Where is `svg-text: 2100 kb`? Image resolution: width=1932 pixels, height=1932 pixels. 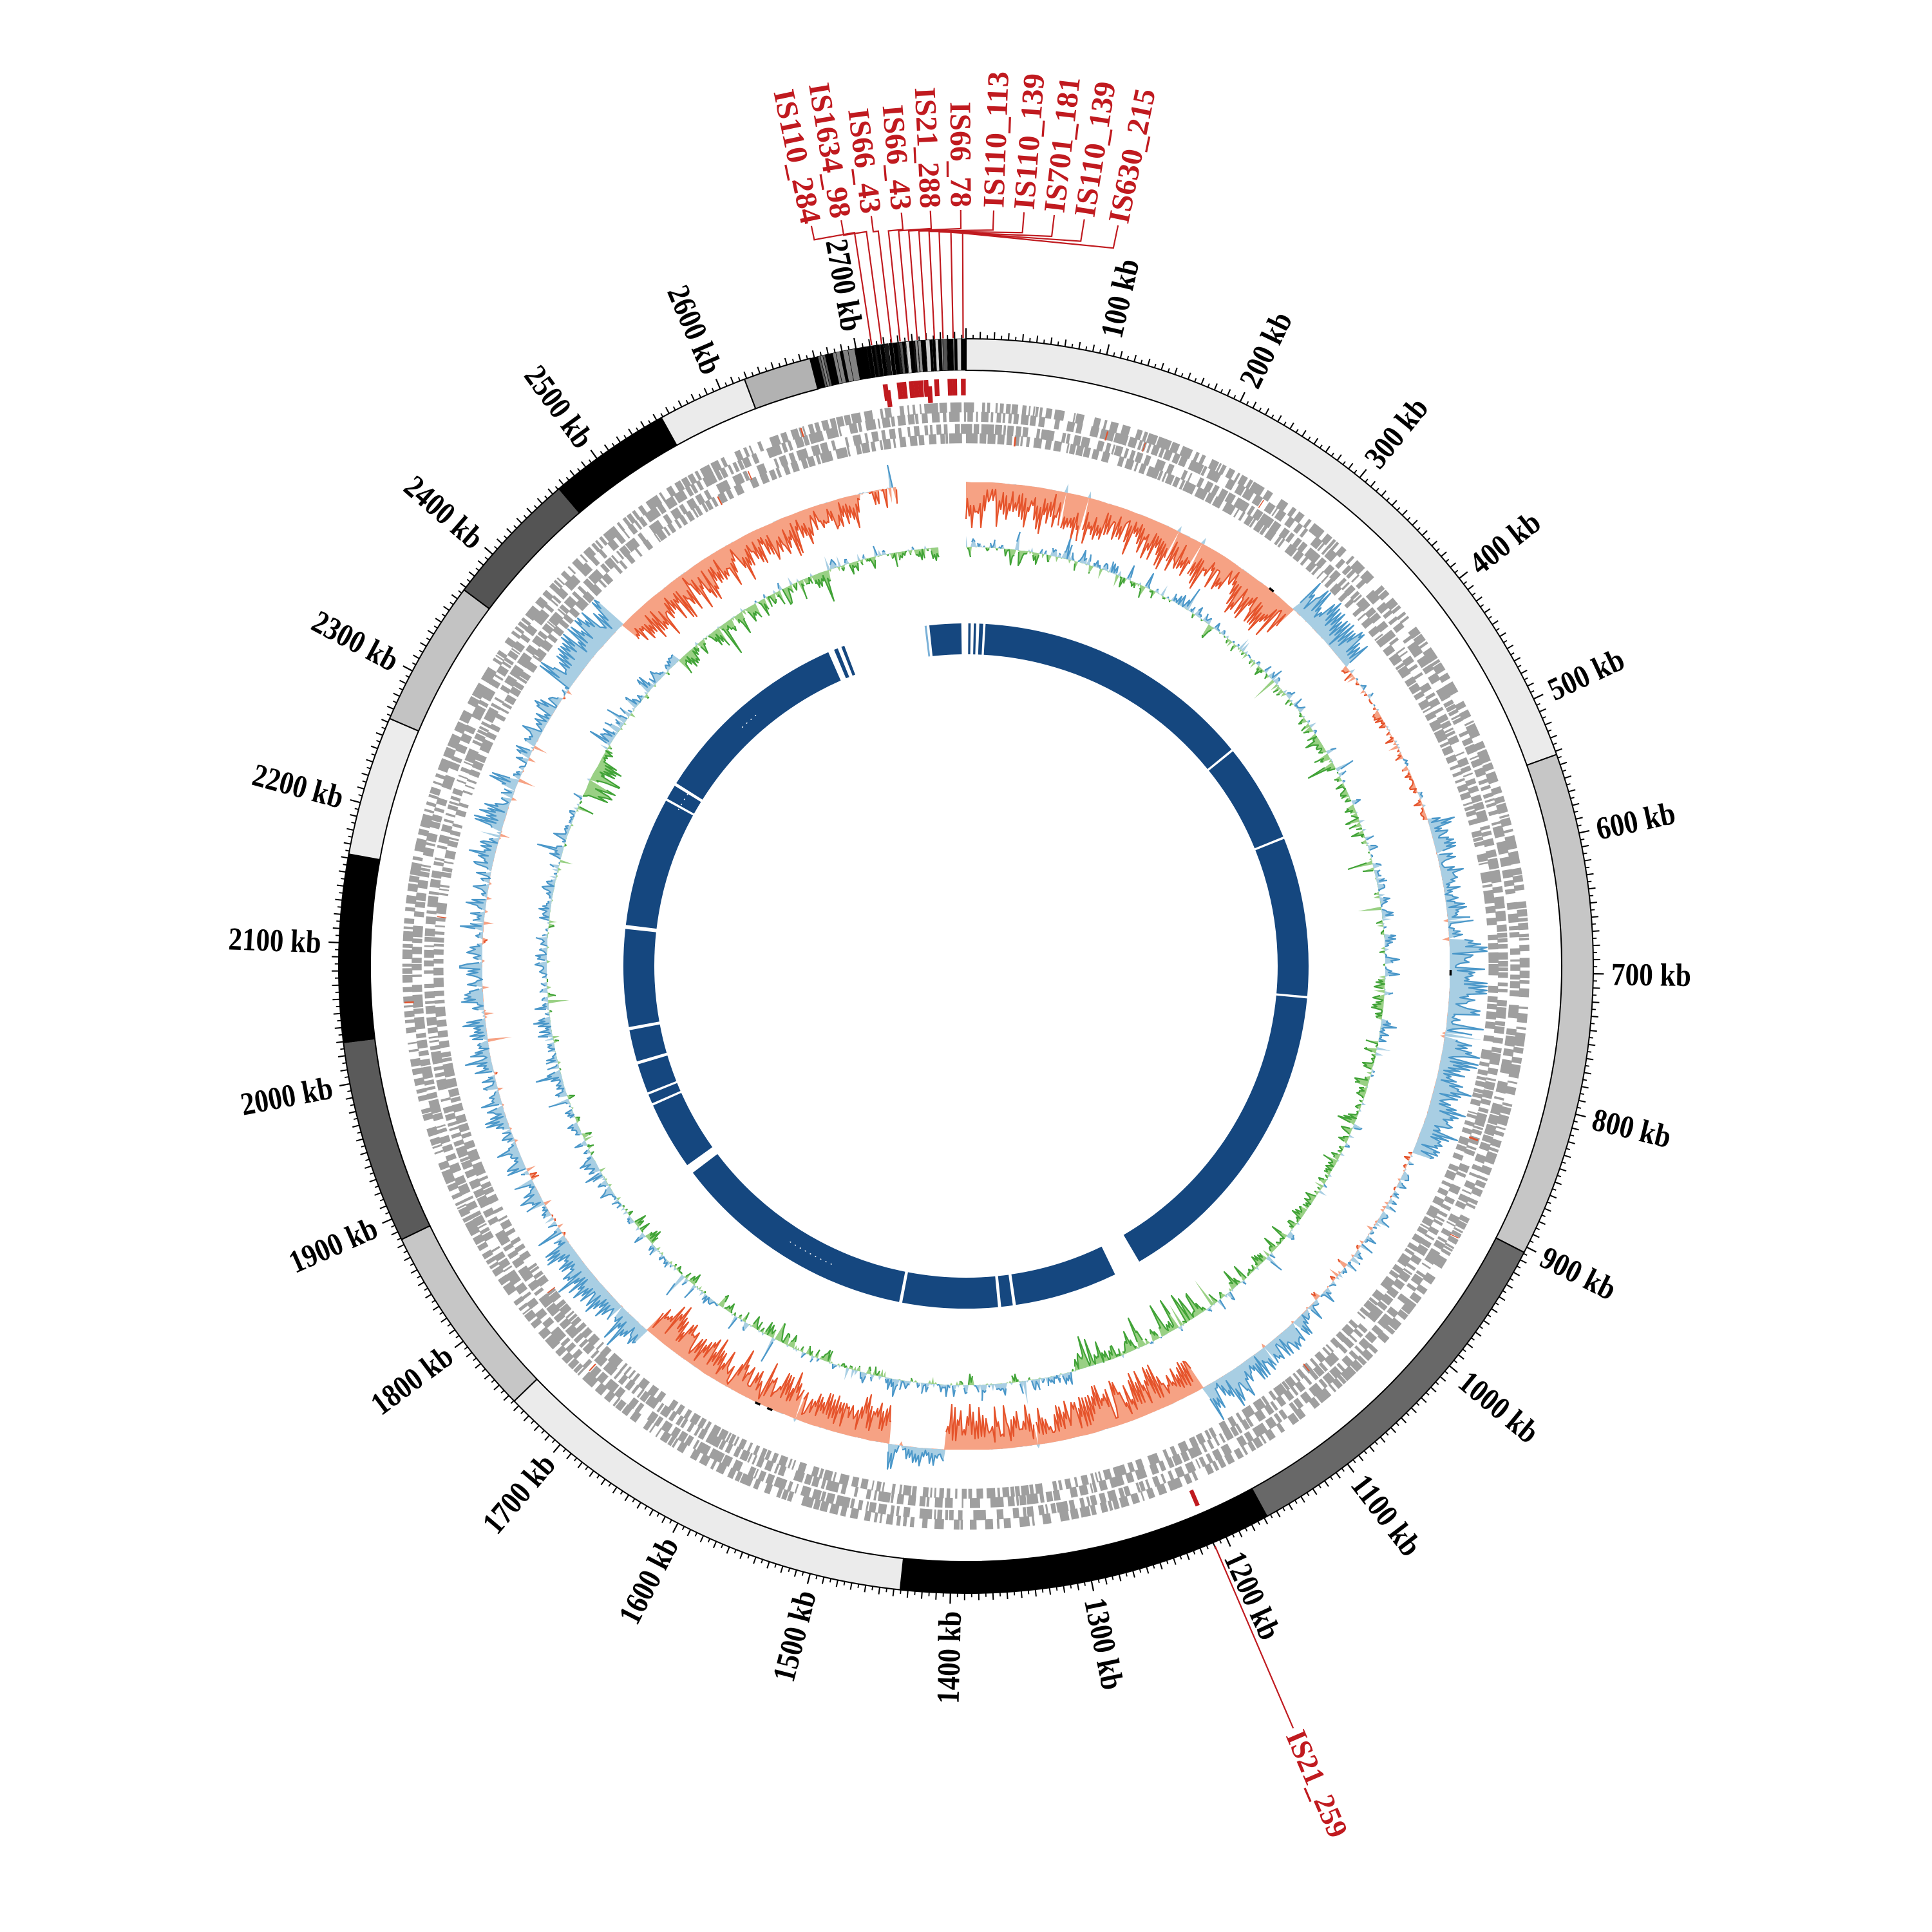 svg-text: 2100 kb is located at coordinates (275, 940).